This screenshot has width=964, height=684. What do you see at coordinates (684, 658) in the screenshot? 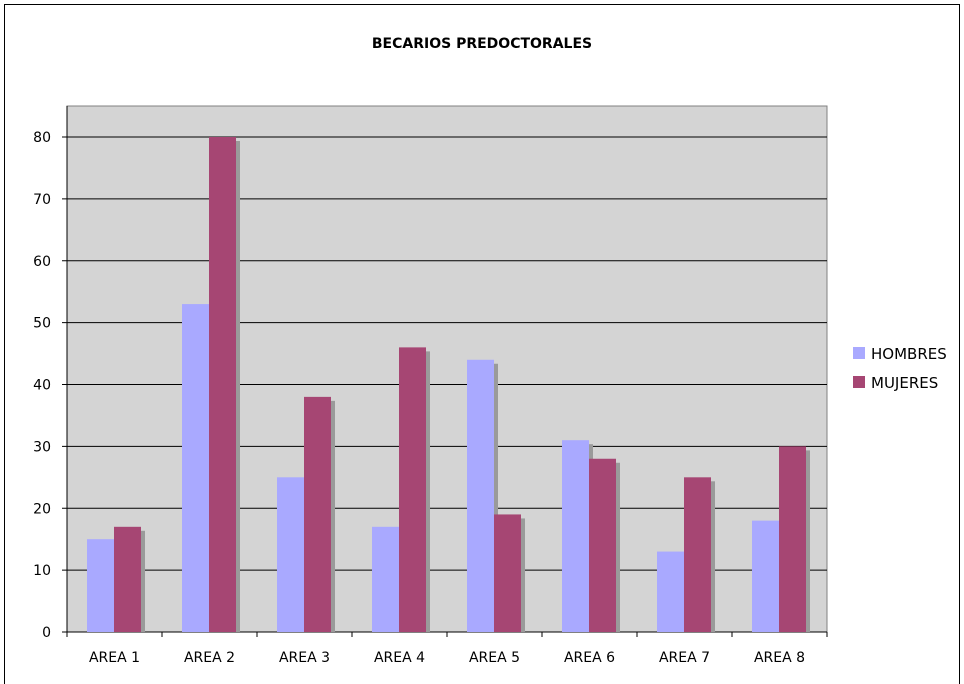
I see `x-tick-label: AREA 7` at bounding box center [684, 658].